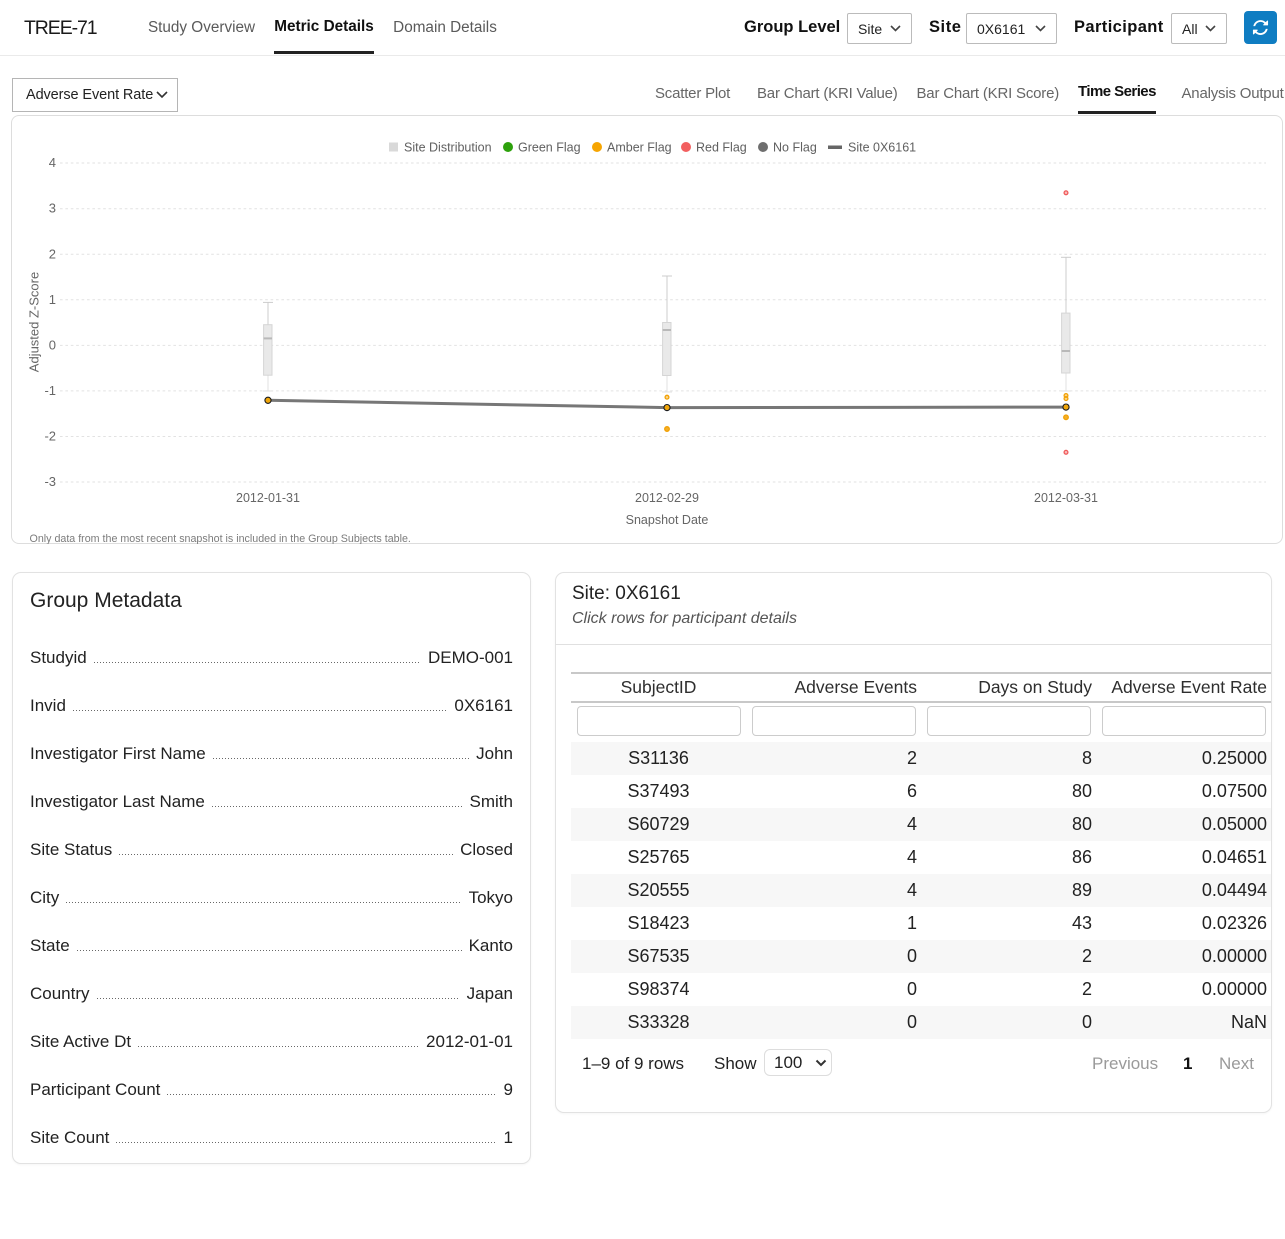 The width and height of the screenshot is (1285, 1239). What do you see at coordinates (882, 148) in the screenshot?
I see `svg-text: Site 0X6161` at bounding box center [882, 148].